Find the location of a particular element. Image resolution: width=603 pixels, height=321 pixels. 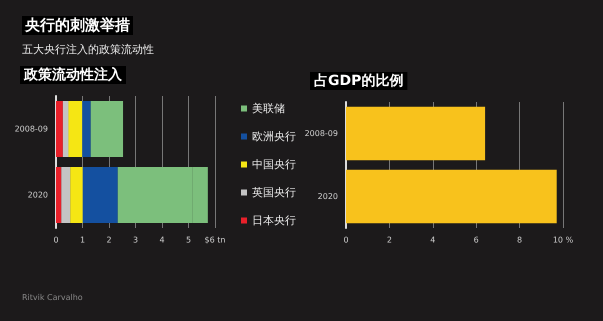

text: Ritvik Carvalho is located at coordinates (52, 297).